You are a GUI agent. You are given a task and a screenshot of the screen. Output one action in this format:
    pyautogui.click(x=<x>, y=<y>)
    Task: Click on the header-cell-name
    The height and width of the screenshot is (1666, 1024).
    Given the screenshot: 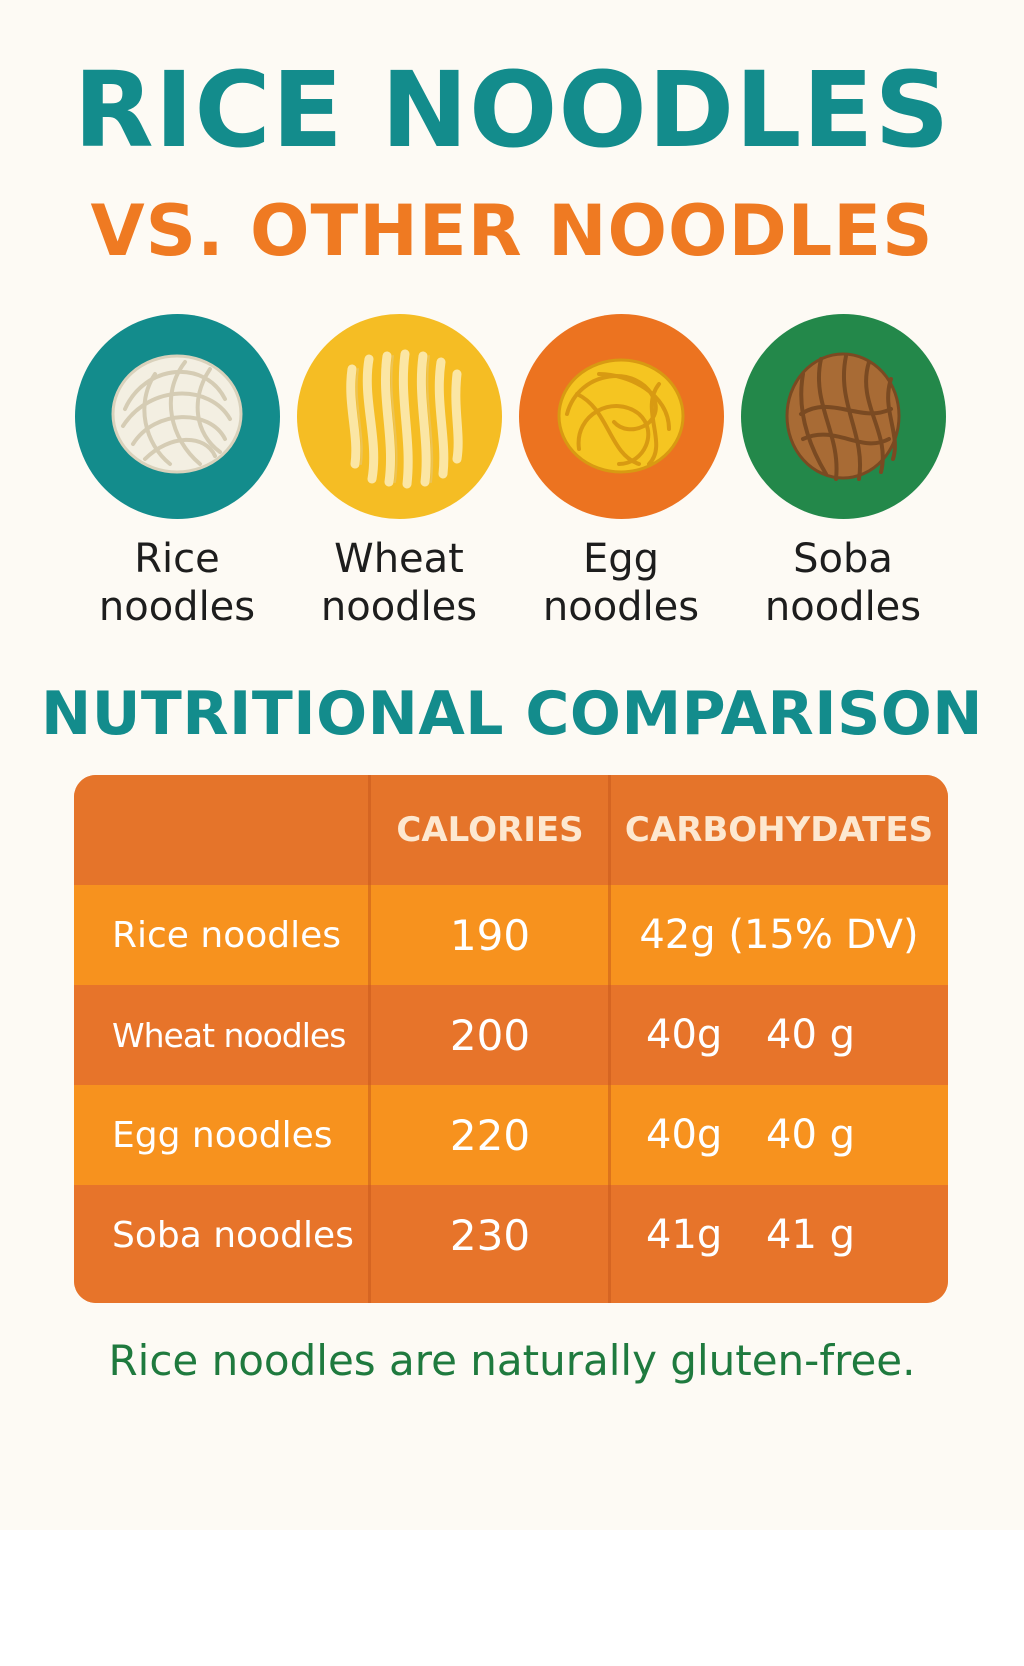 What is the action you would take?
    pyautogui.click(x=222, y=830)
    